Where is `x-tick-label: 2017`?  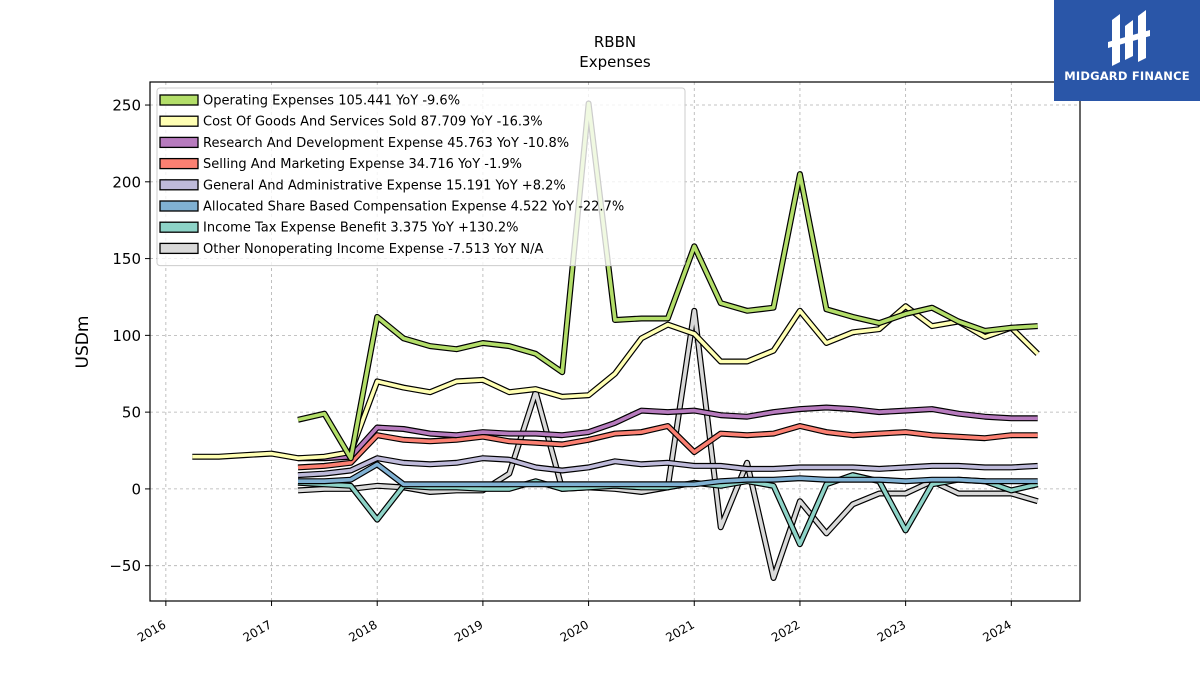
x-tick-label: 2017 is located at coordinates (257, 630).